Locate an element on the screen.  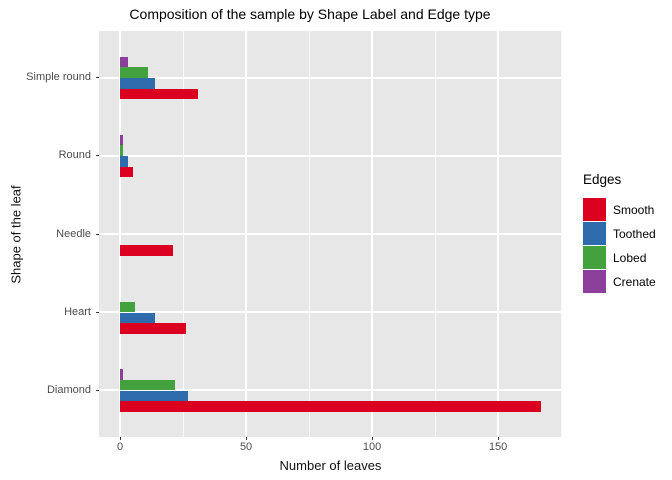
x-tick-label: 100 is located at coordinates (372, 447).